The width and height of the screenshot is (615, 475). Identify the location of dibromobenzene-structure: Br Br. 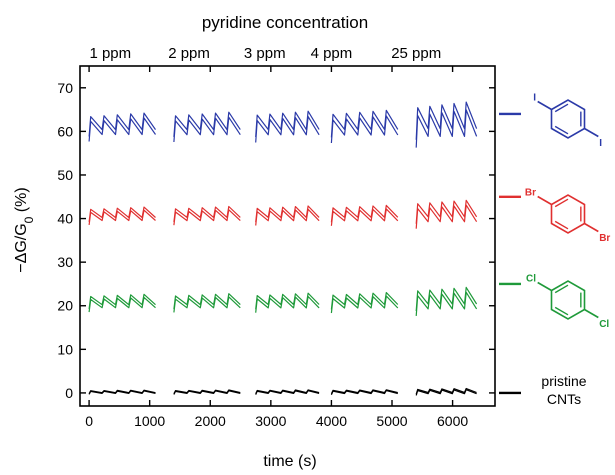
(568, 216).